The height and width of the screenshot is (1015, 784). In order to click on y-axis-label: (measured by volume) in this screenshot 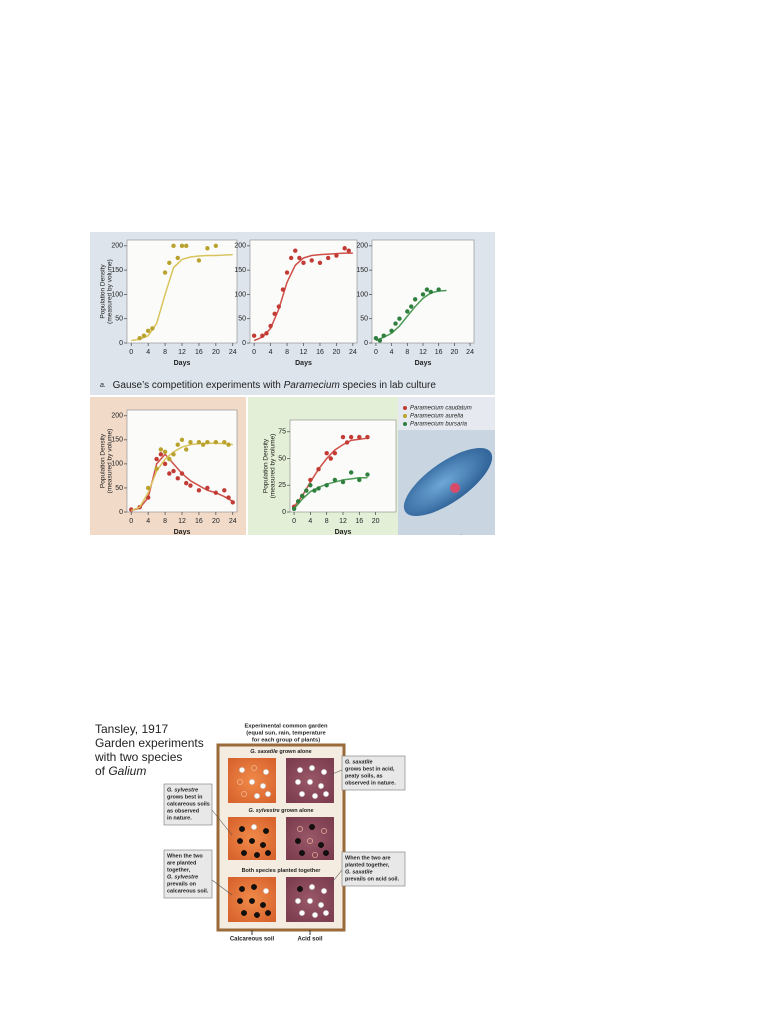, I will do `click(110, 291)`.